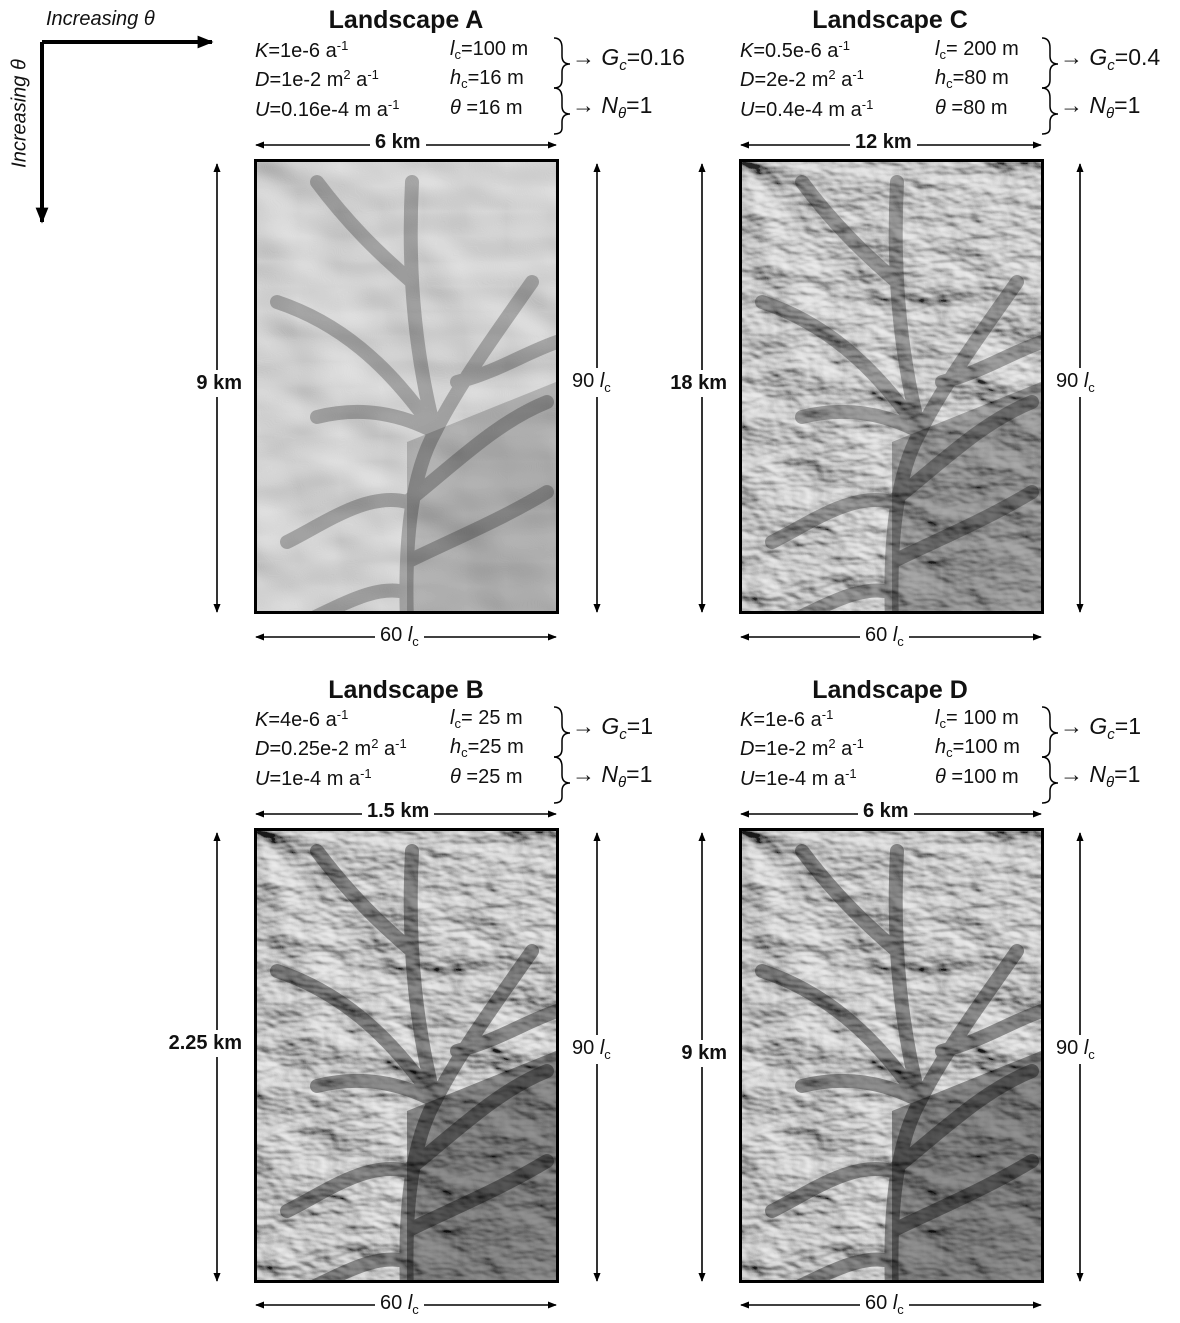  What do you see at coordinates (971, 108) in the screenshot?
I see `param-theta: θ =80 m` at bounding box center [971, 108].